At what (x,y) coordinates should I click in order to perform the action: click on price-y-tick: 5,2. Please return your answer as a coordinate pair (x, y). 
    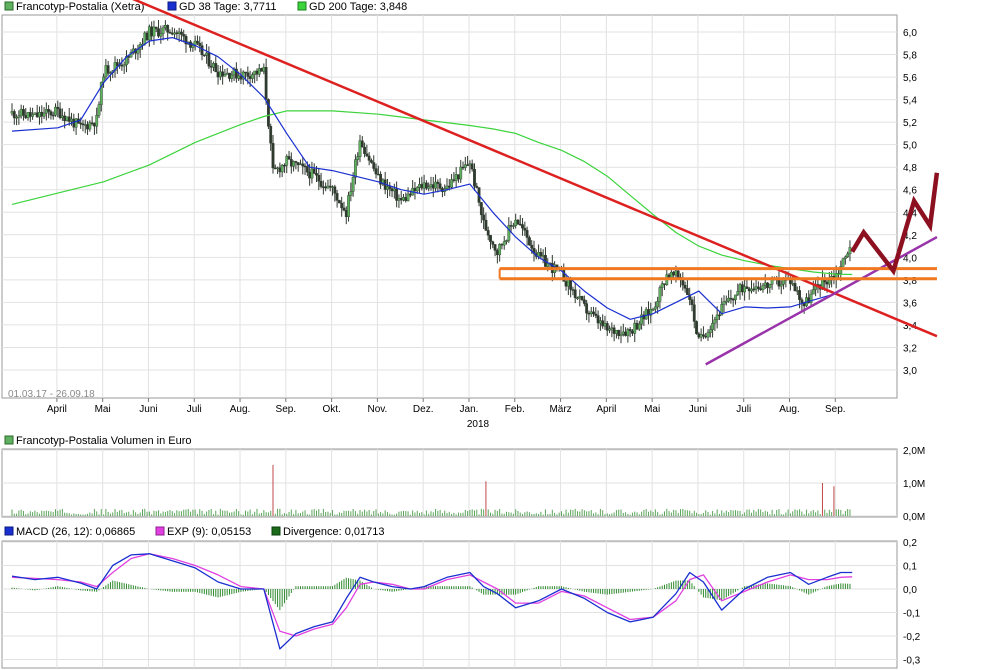
    Looking at the image, I should click on (910, 123).